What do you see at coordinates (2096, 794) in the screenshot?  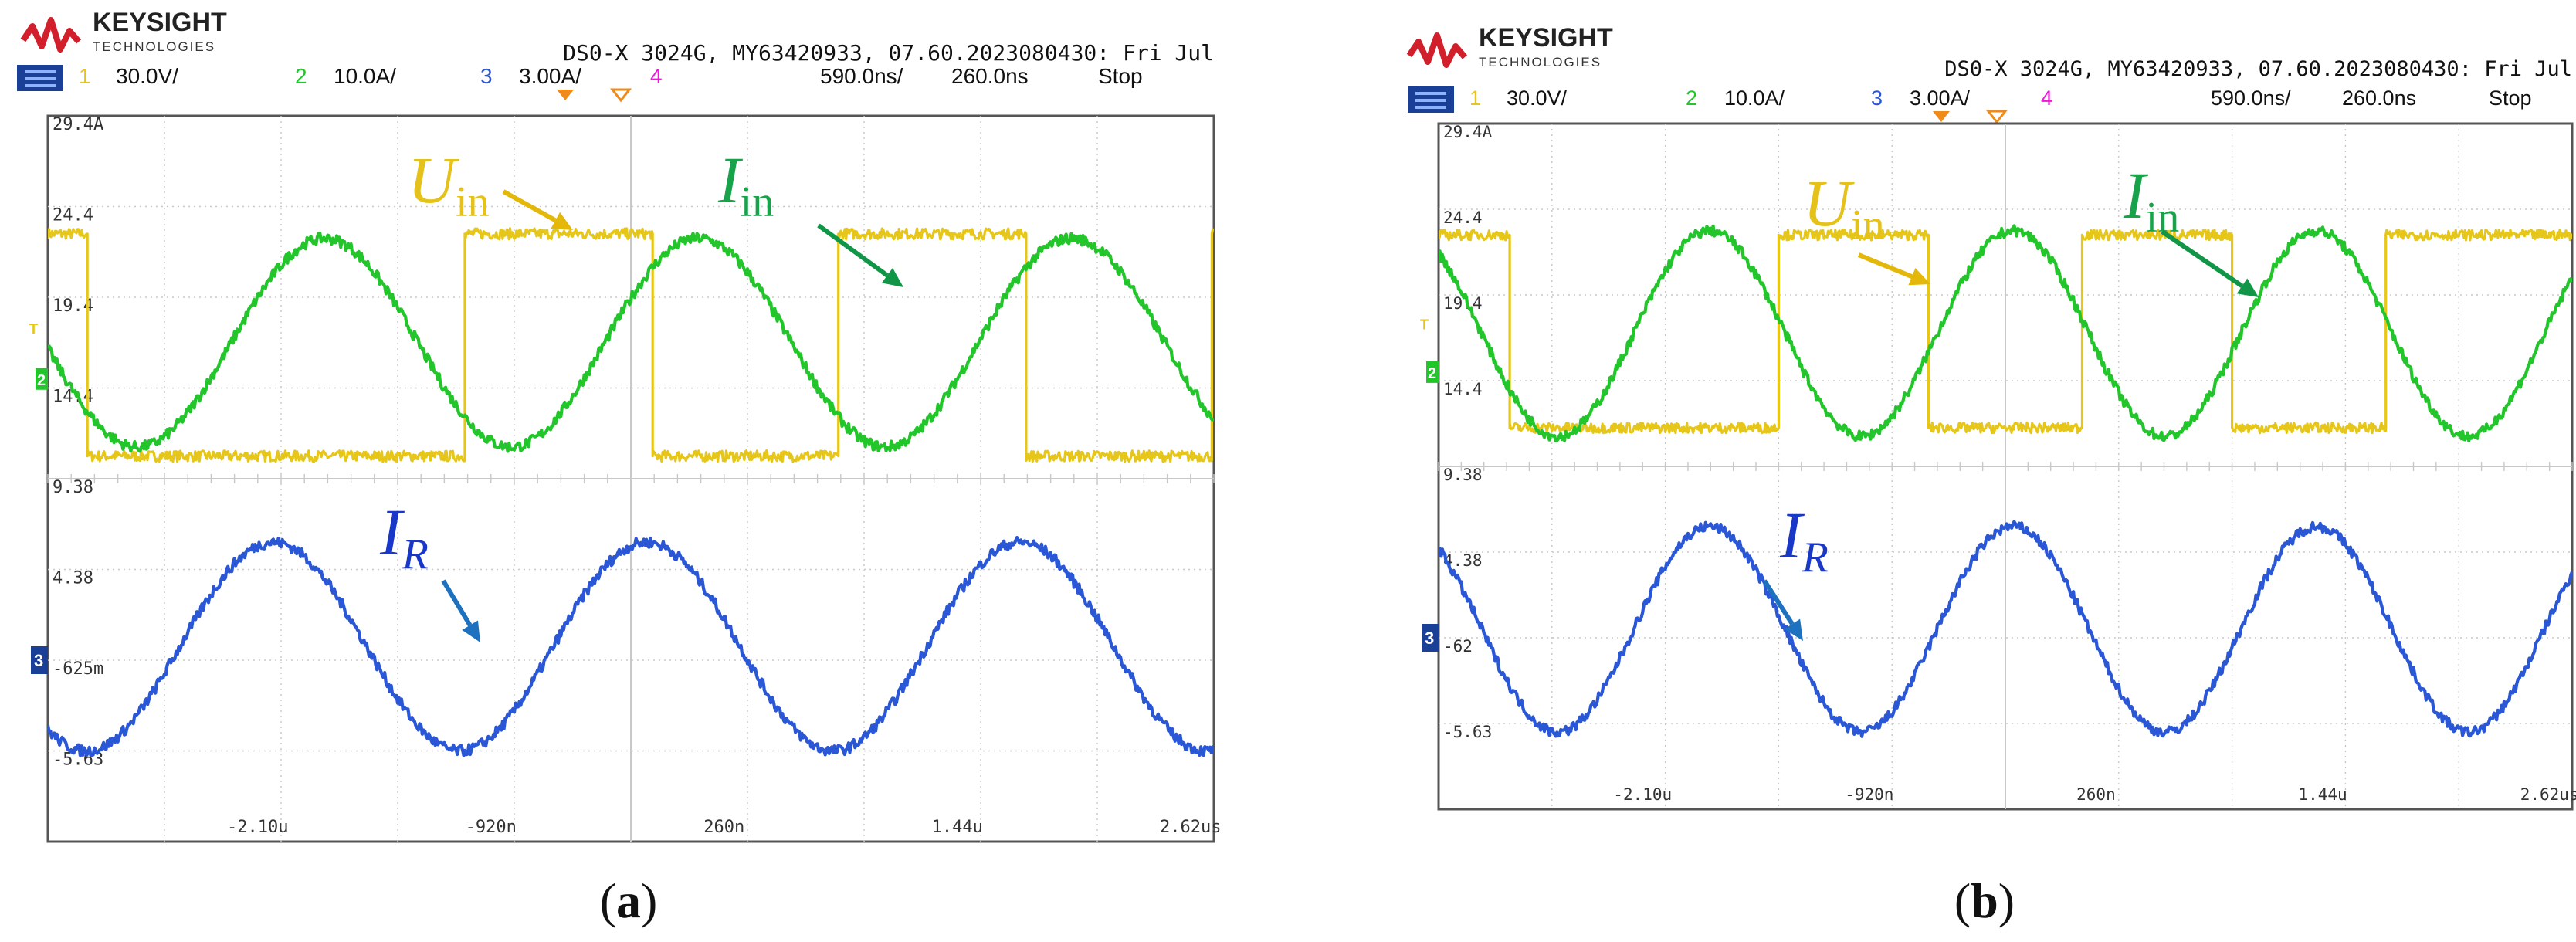 I see `x-tick-label: 260n` at bounding box center [2096, 794].